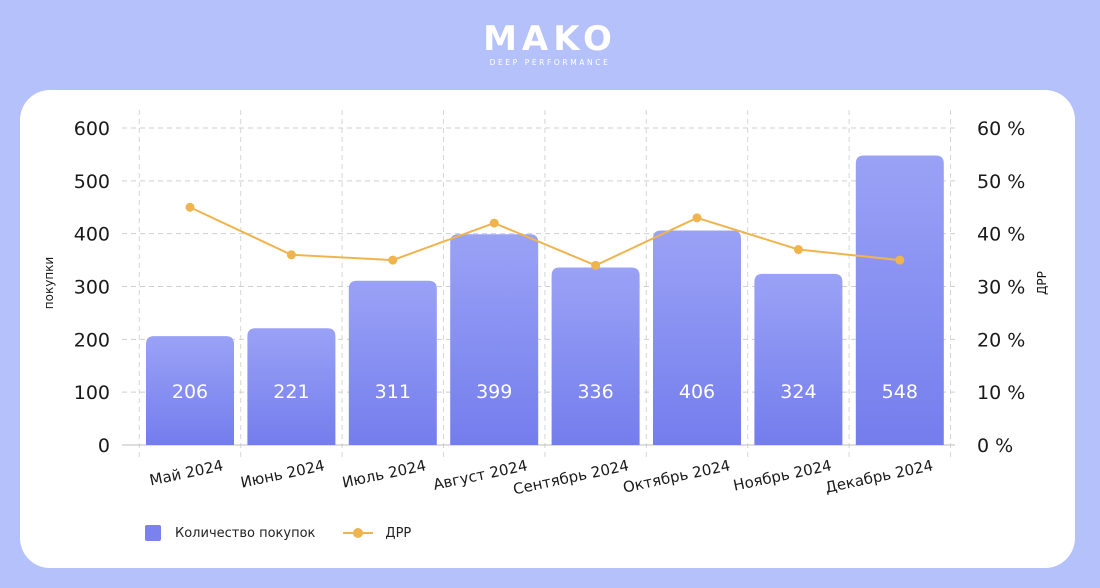  I want to click on y2-tick-label: 40 %, so click(1001, 235).